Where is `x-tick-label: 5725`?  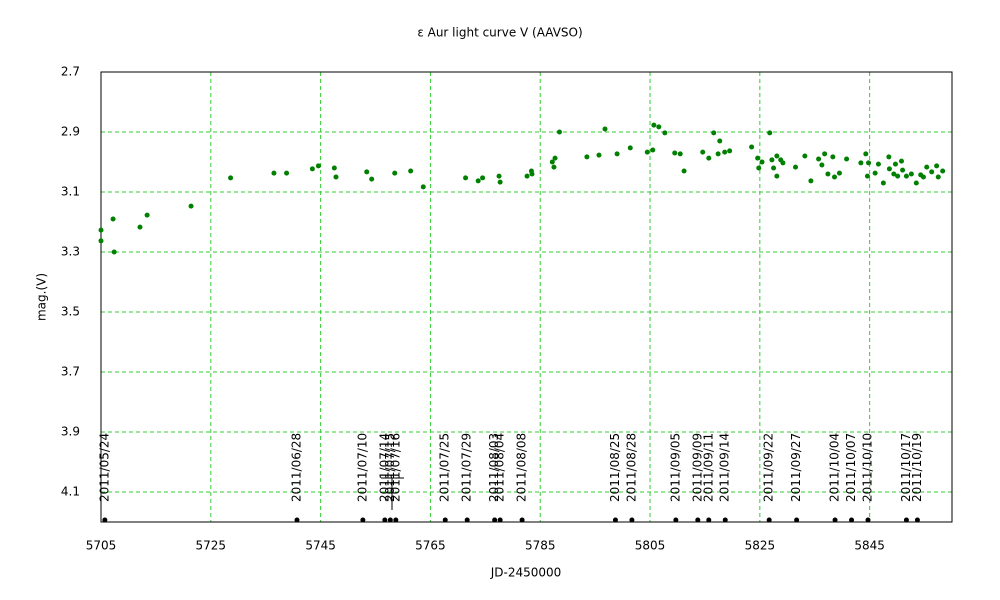
x-tick-label: 5725 is located at coordinates (211, 546).